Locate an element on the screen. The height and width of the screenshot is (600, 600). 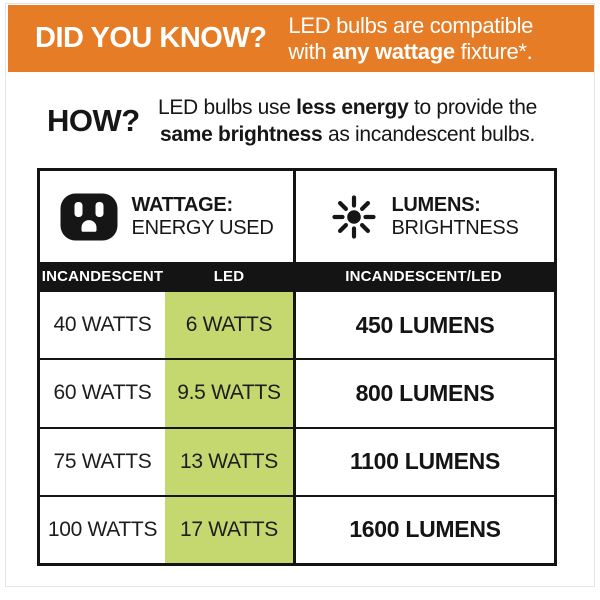
wattage-header-label: WATTAGE: ENERGY USED is located at coordinates (203, 217).